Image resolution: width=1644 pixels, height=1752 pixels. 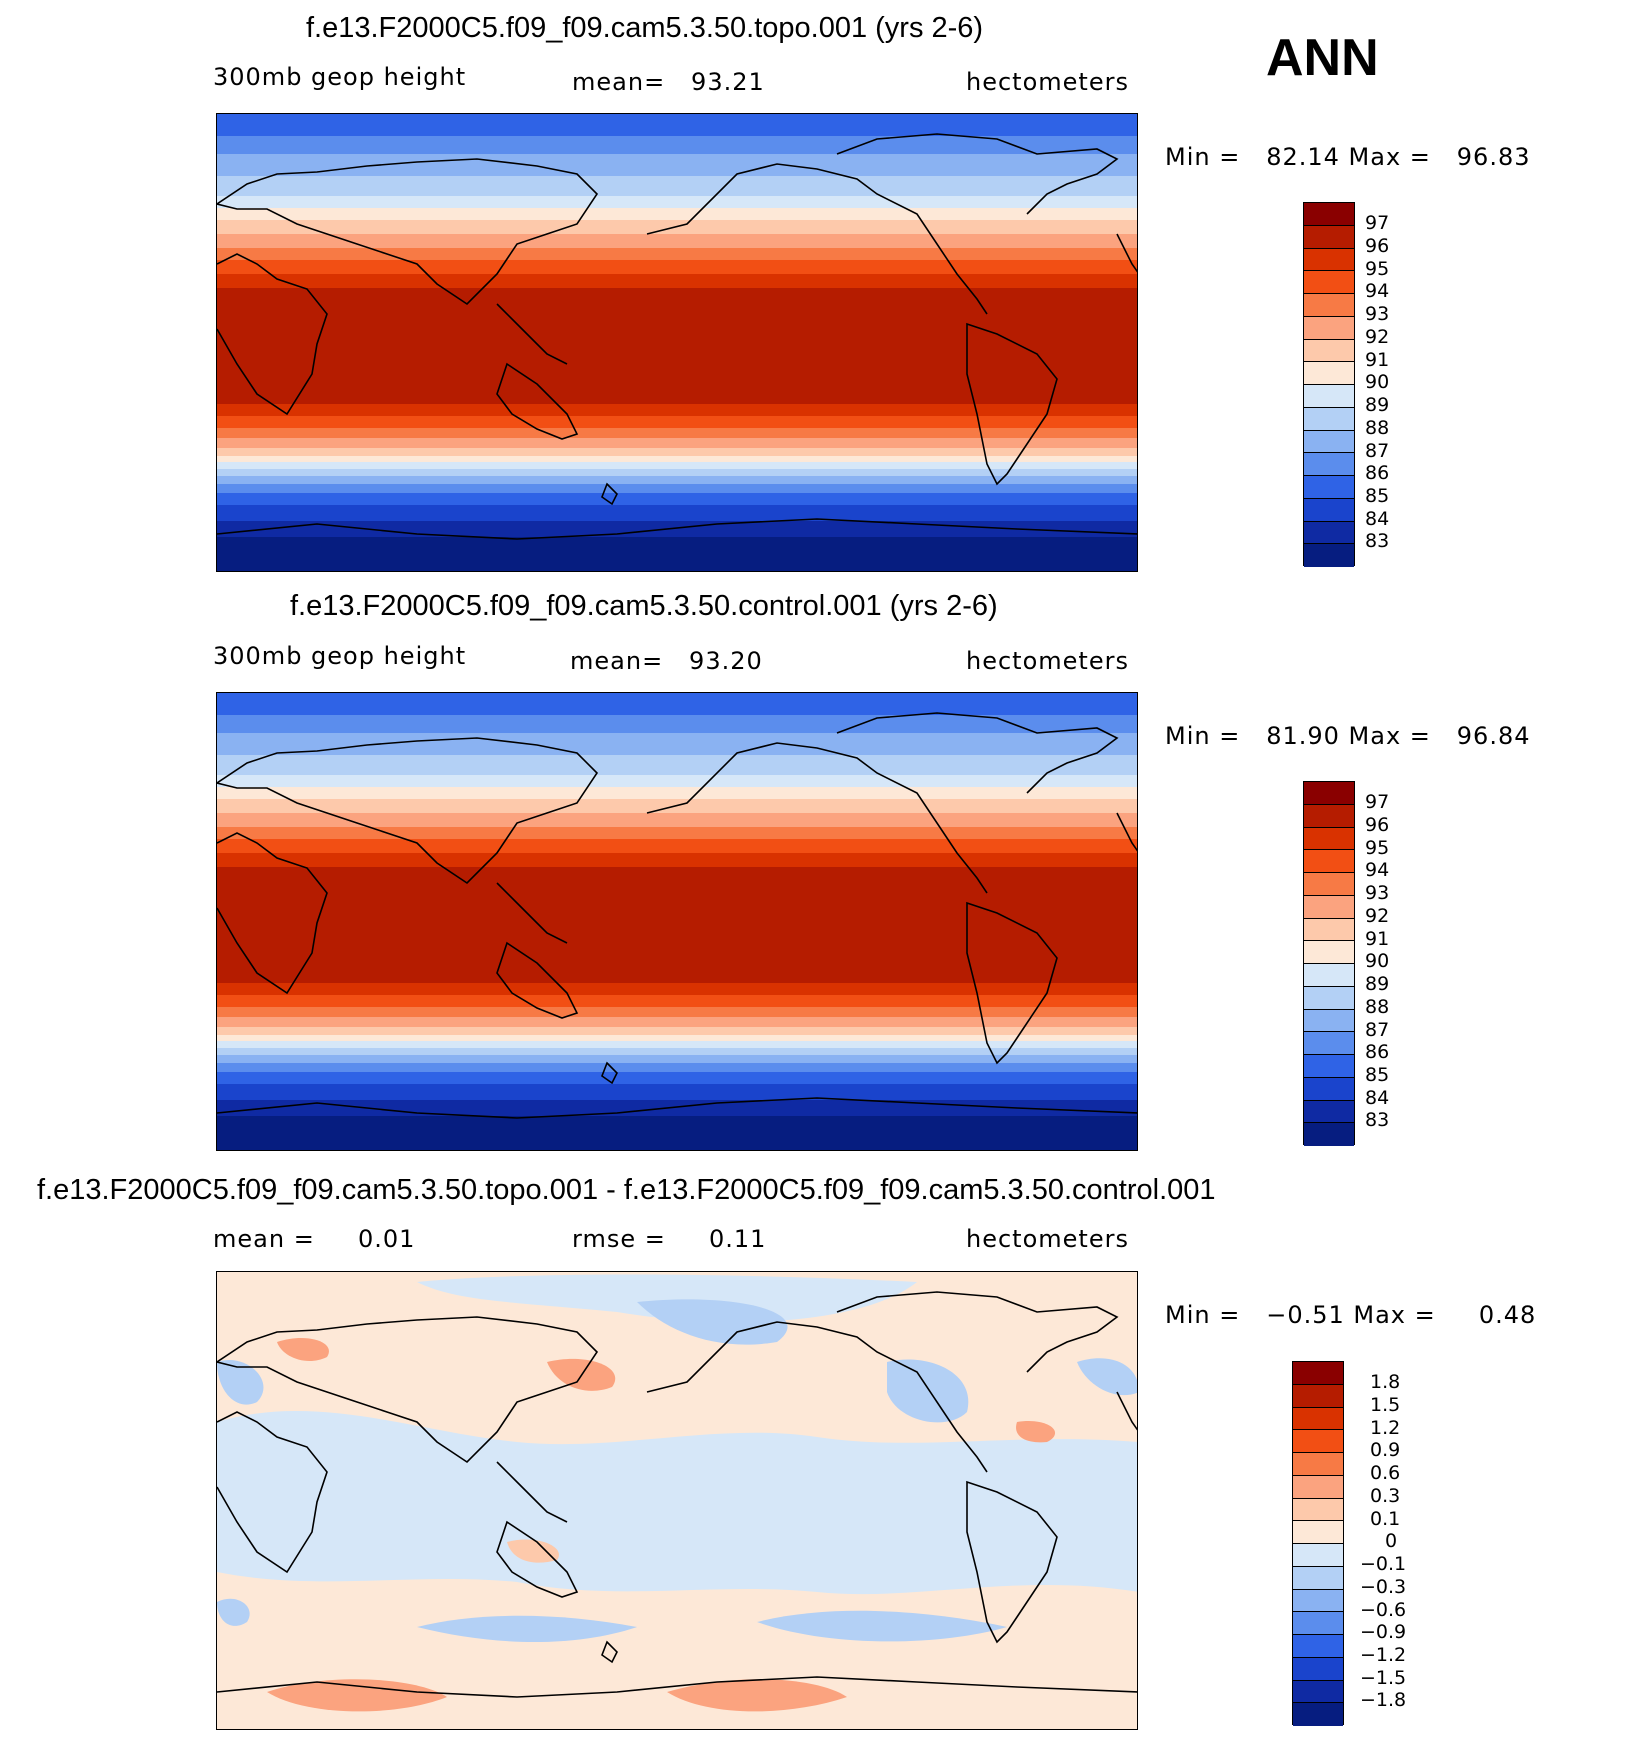 What do you see at coordinates (1329, 963) in the screenshot?
I see `panel-2-colorbar-swatches` at bounding box center [1329, 963].